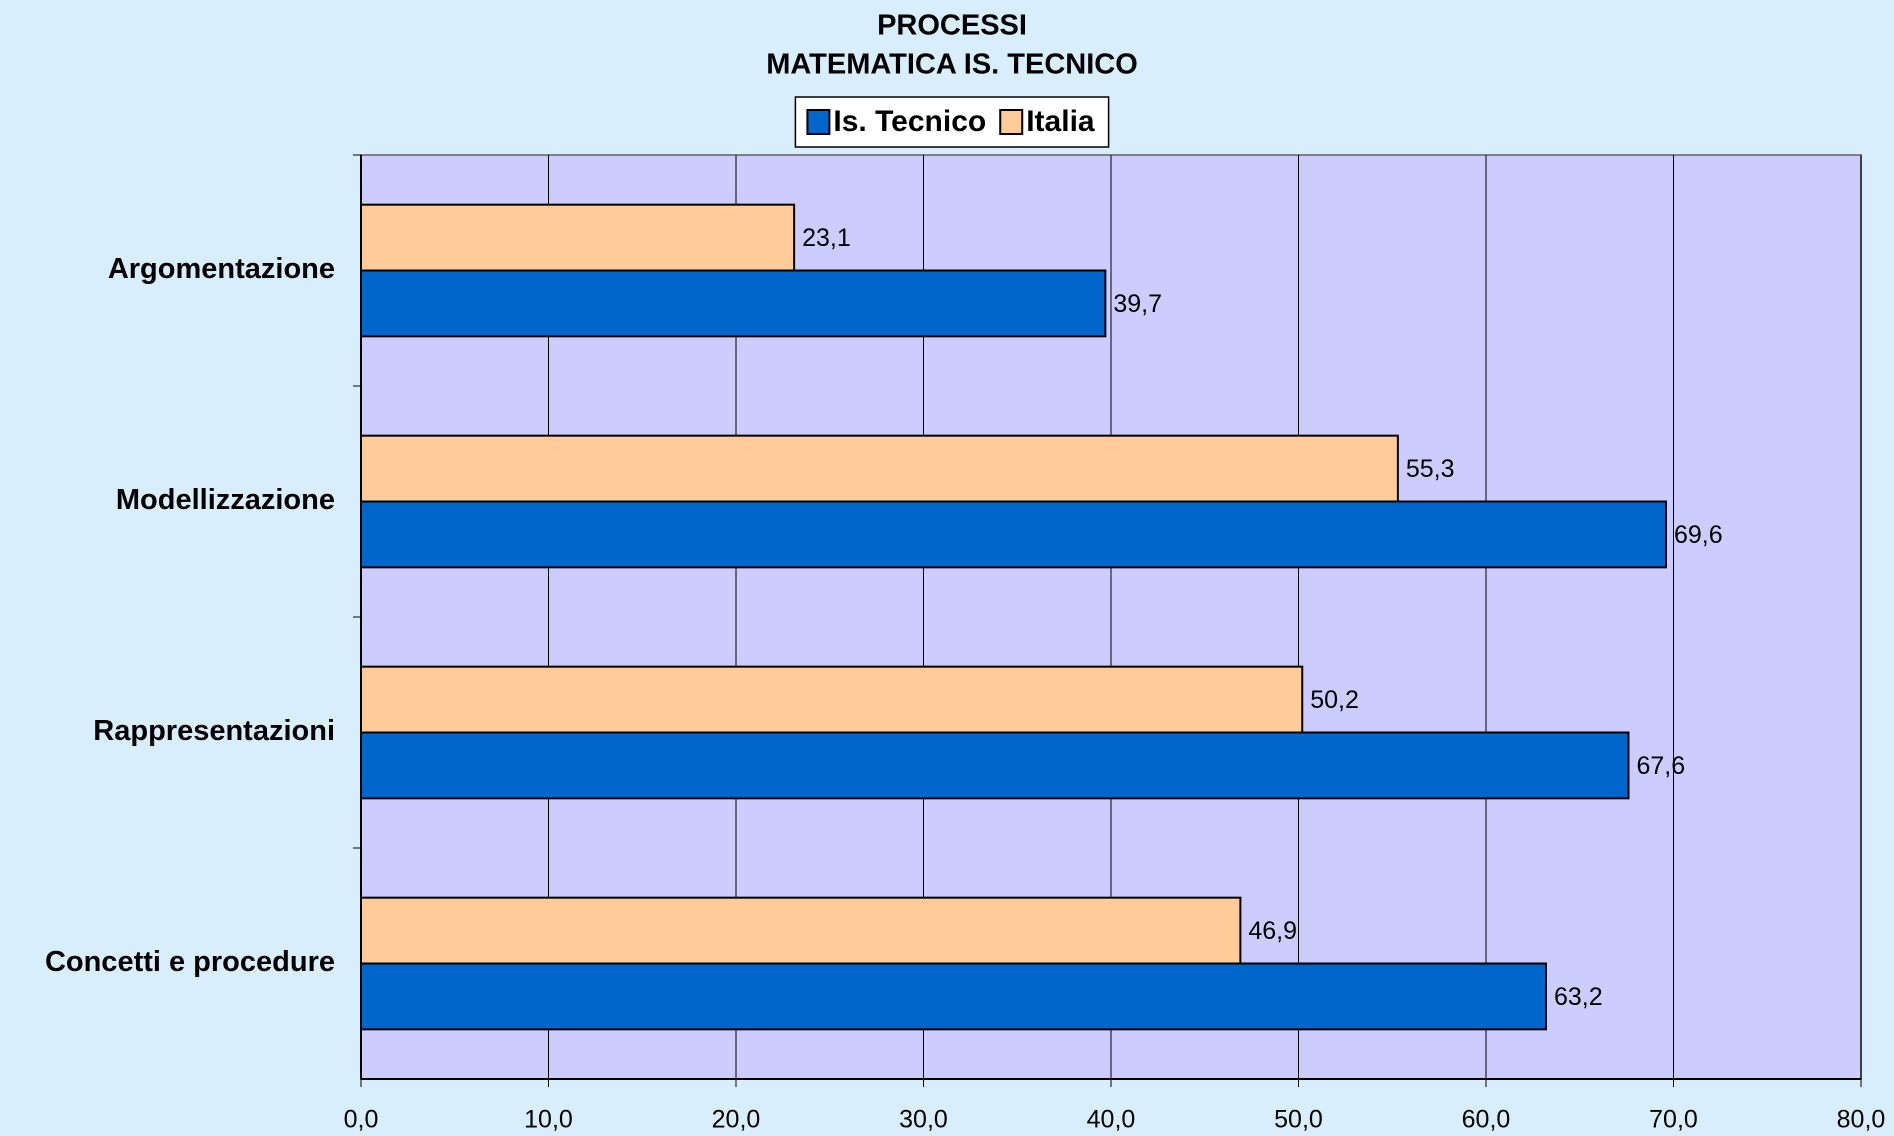 The width and height of the screenshot is (1894, 1136). I want to click on data-label: 63,2, so click(1578, 997).